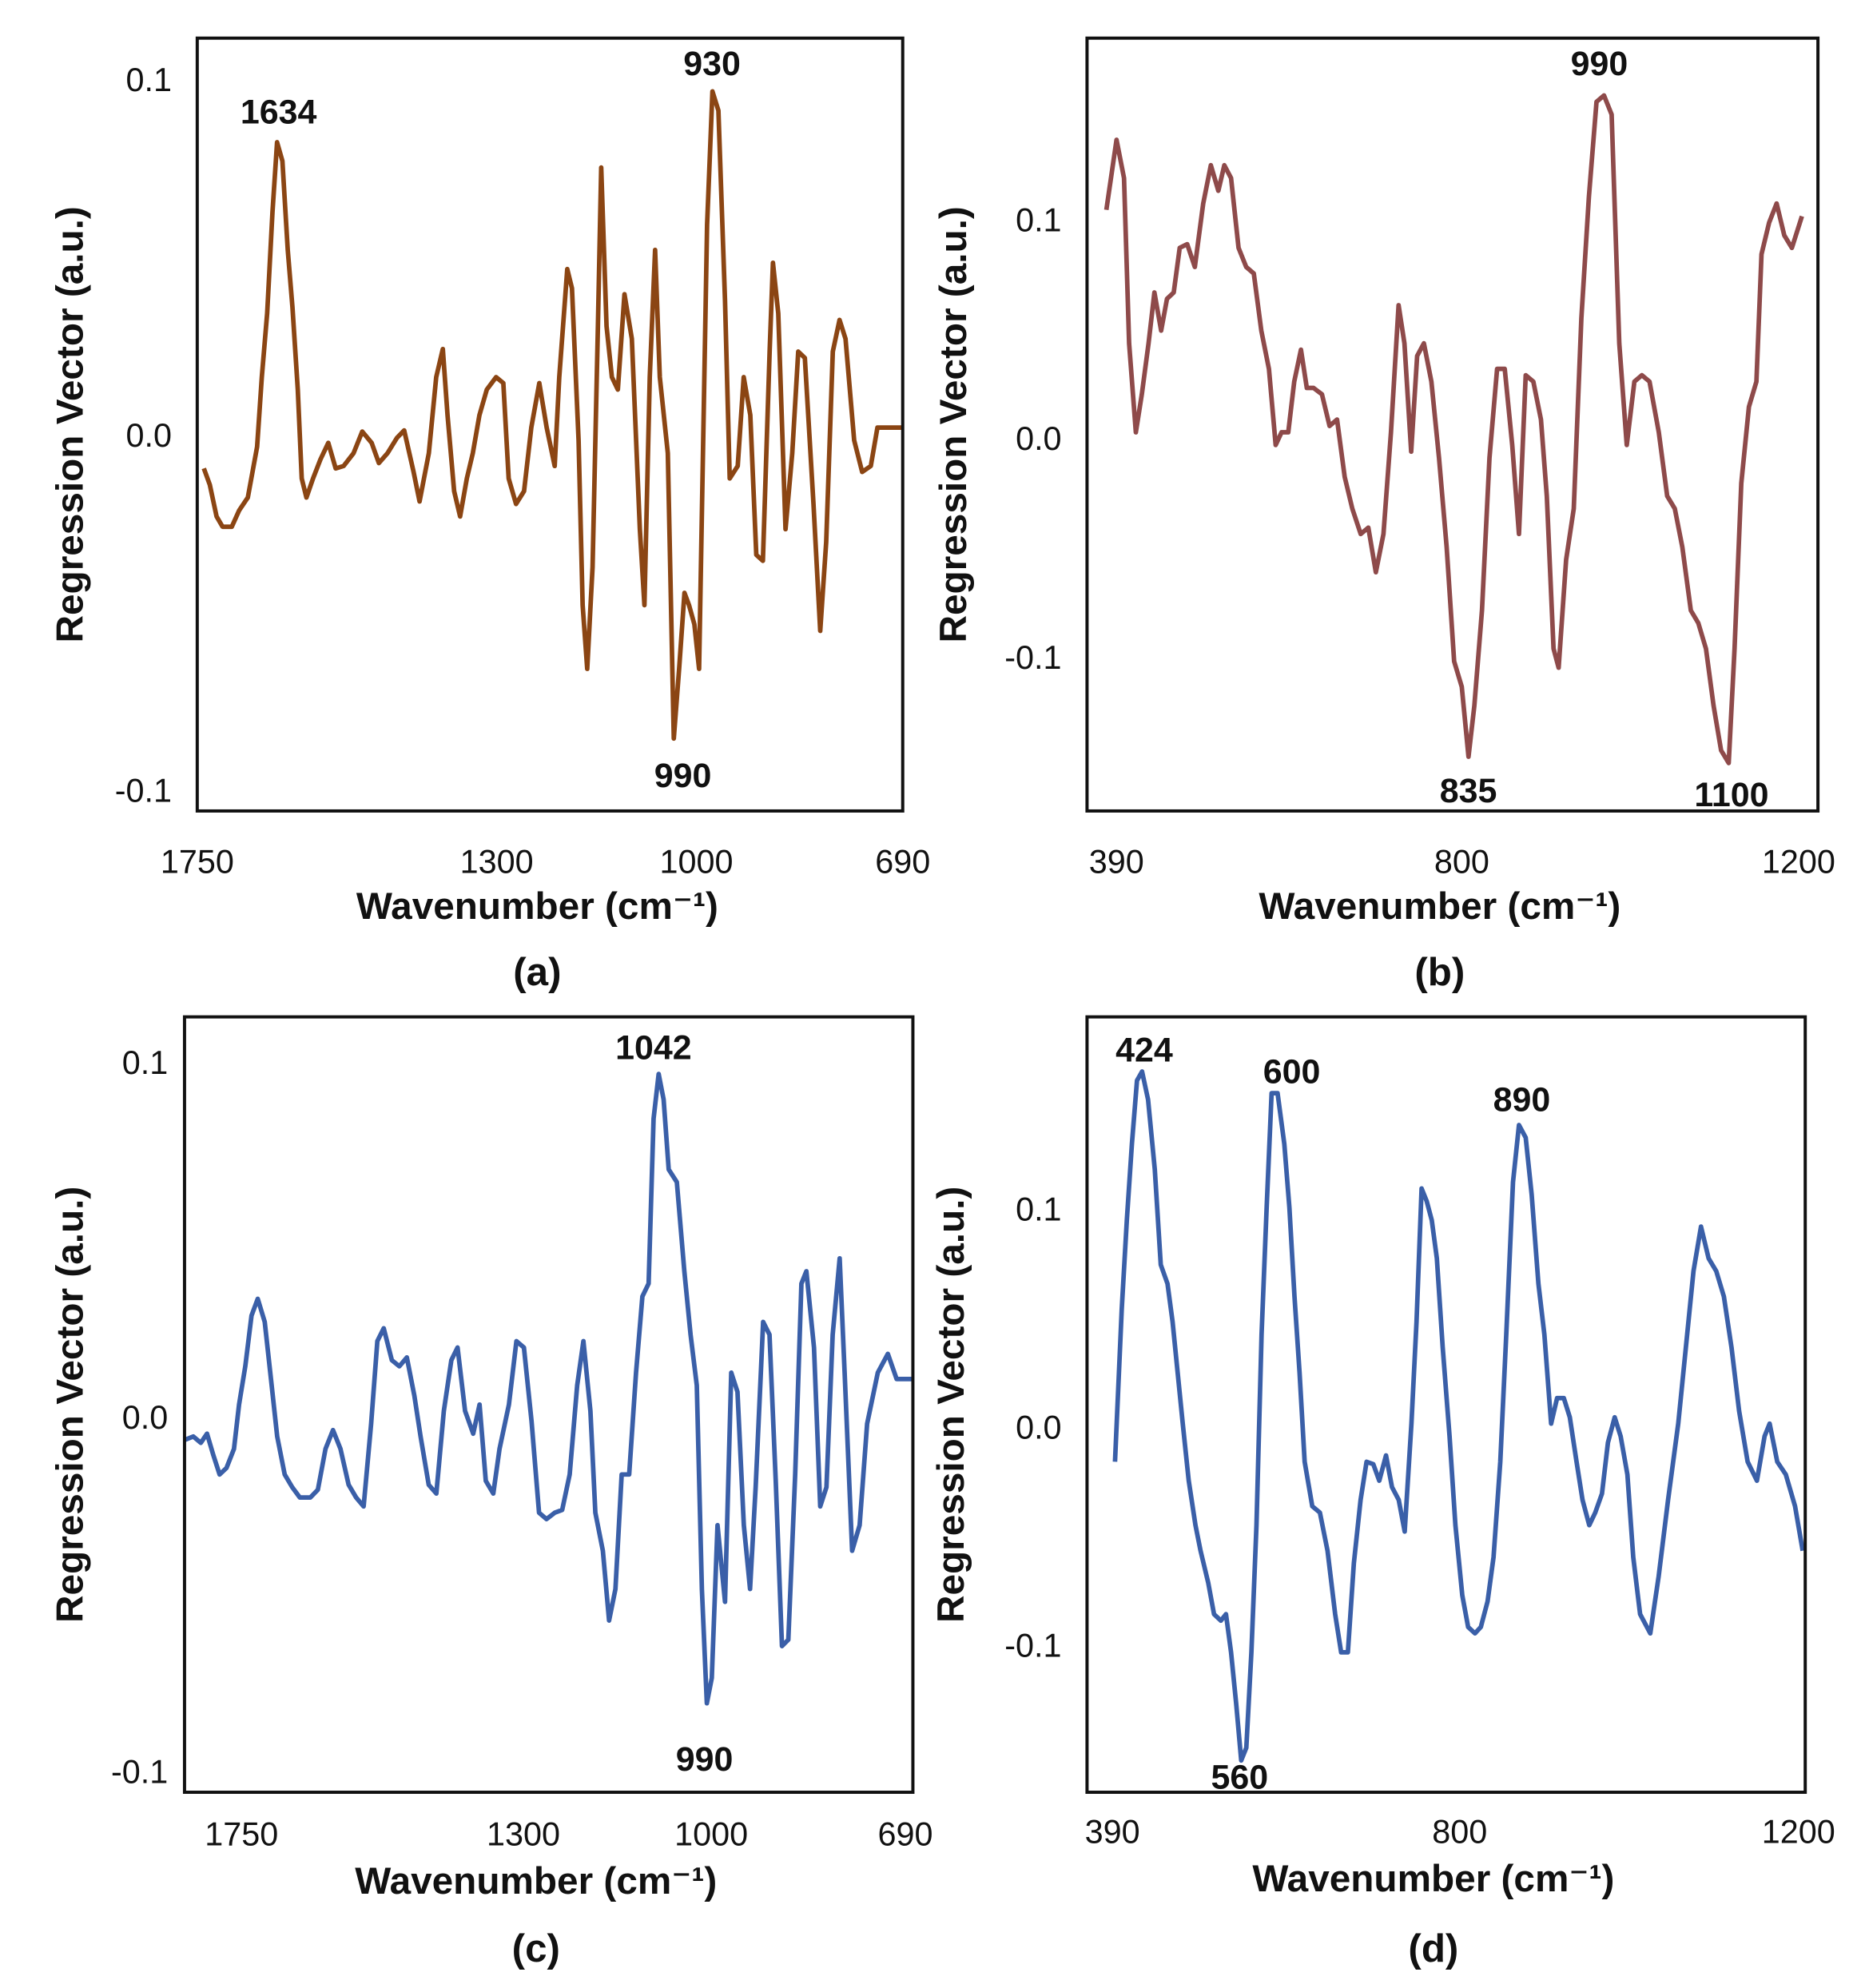  What do you see at coordinates (1433, 1948) in the screenshot?
I see `panel-label: (d)` at bounding box center [1433, 1948].